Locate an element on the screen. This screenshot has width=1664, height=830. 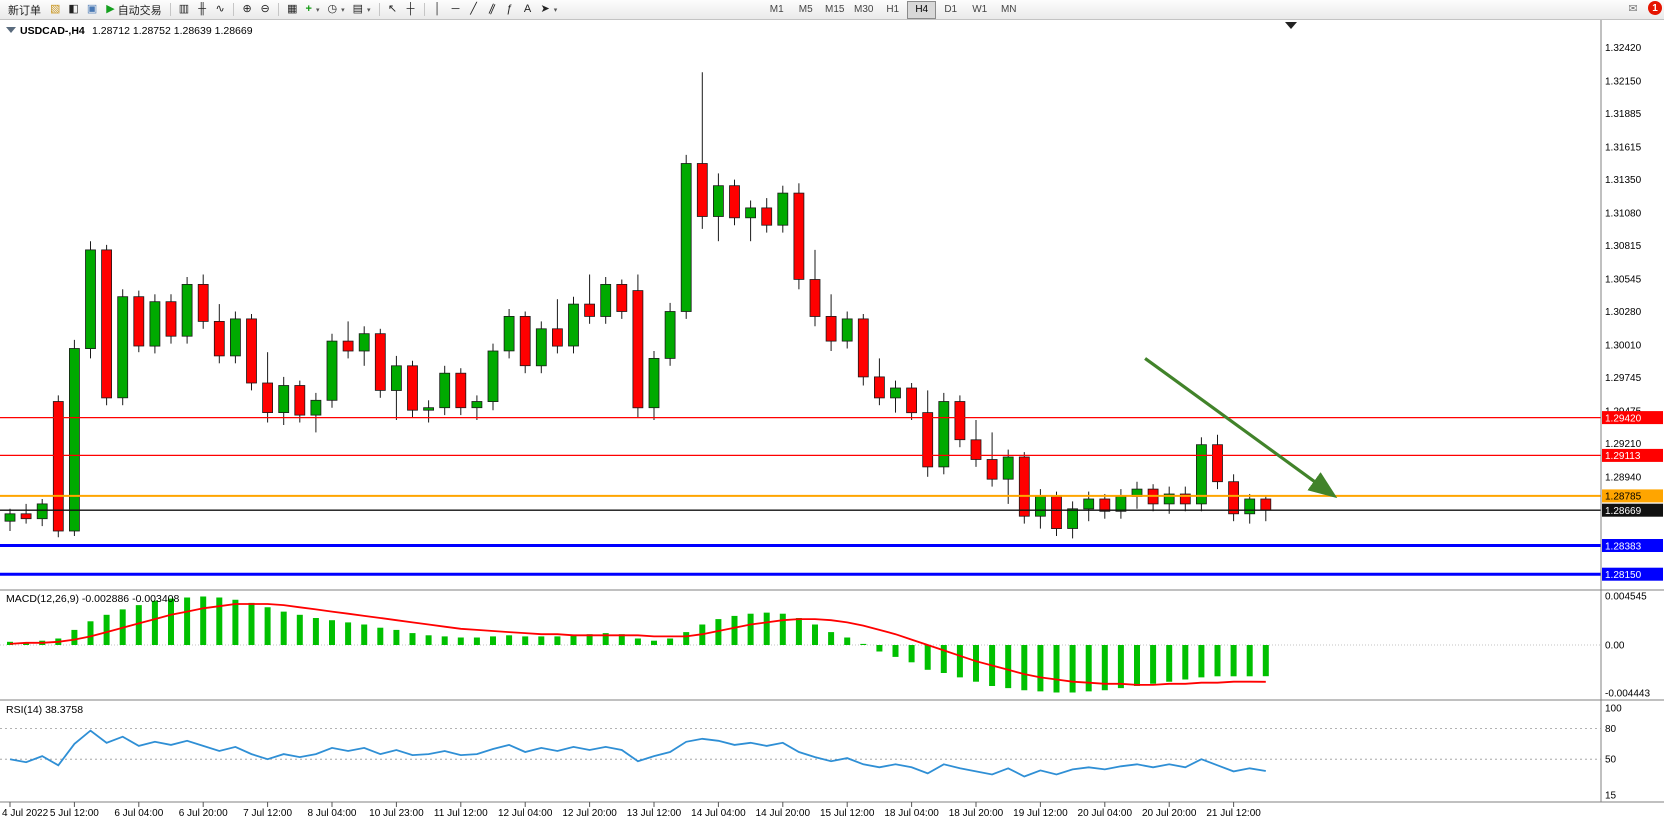
chart-windows-button: ◧ is located at coordinates (73, 9).